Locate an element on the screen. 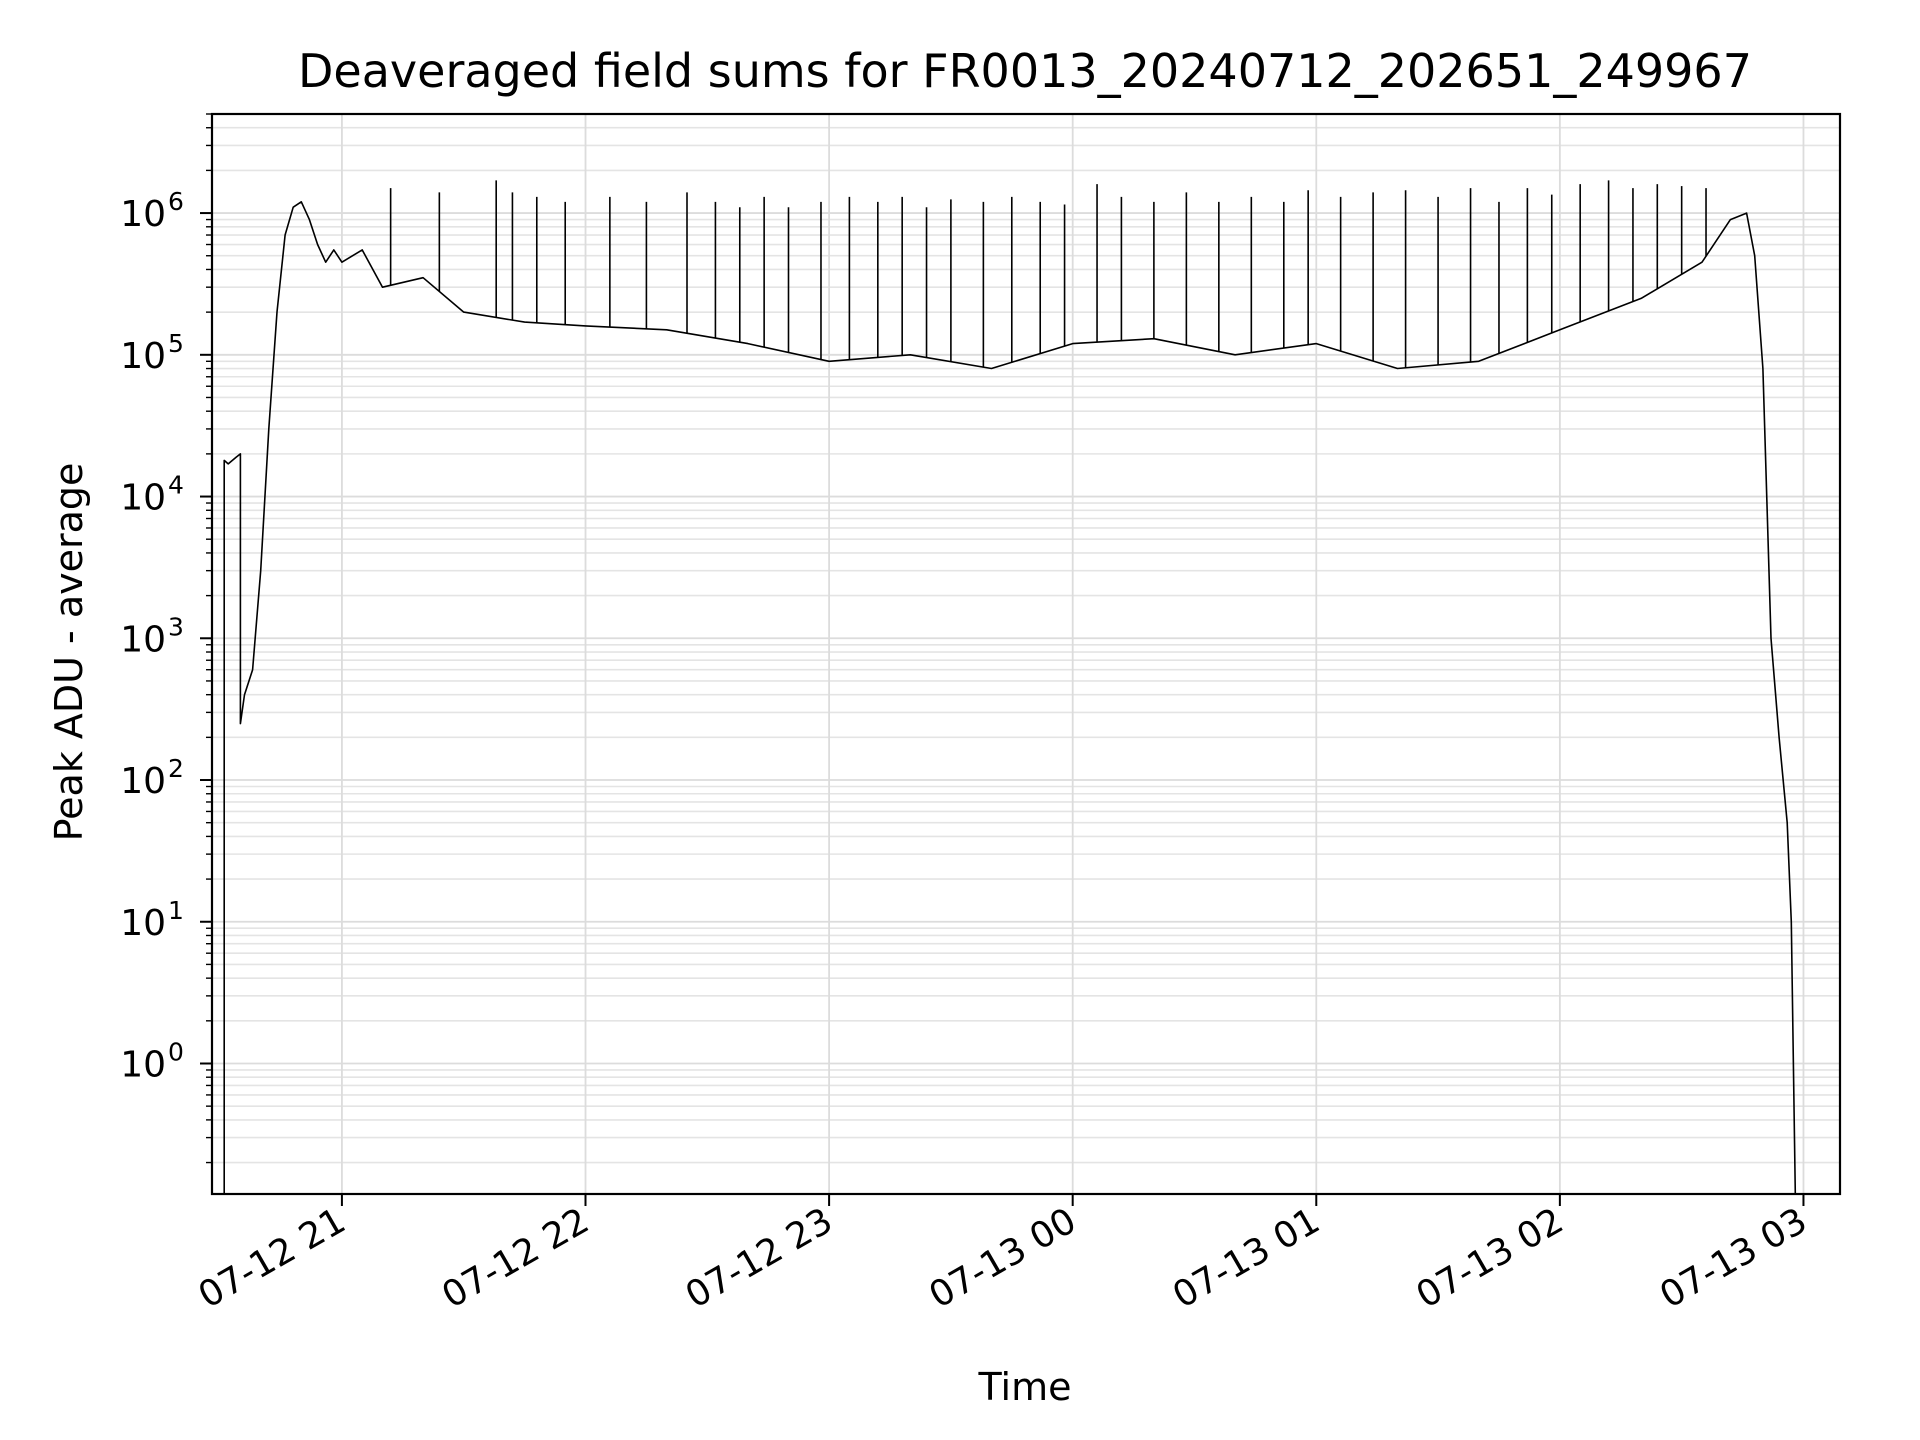  y-axis-label: Peak ADU - average is located at coordinates (69, 652).